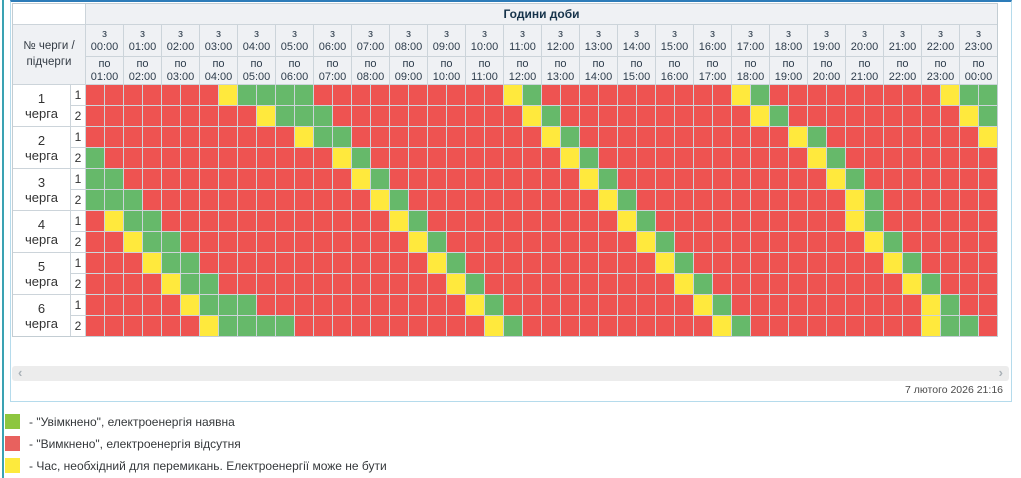  Describe the element at coordinates (256, 70) in the screenshot. I see `hour-to-cell: по 05:00` at that location.